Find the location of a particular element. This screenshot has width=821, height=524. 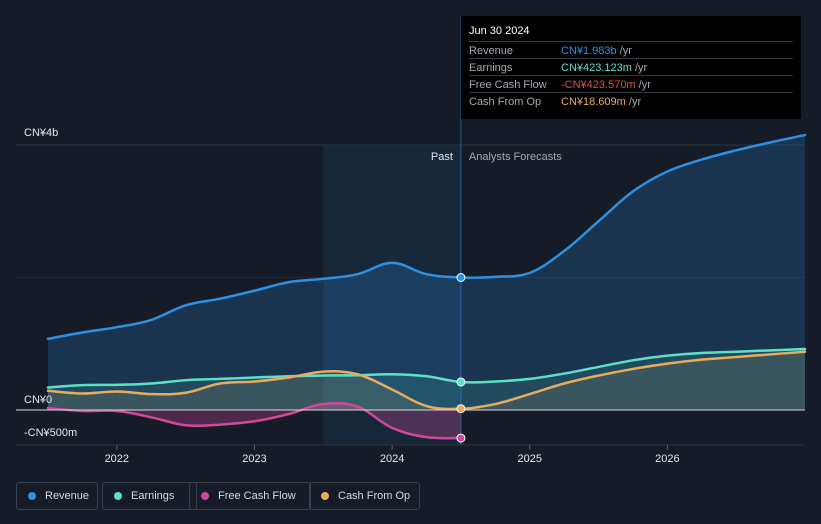

legend-label-earnings: Earnings is located at coordinates (153, 496).